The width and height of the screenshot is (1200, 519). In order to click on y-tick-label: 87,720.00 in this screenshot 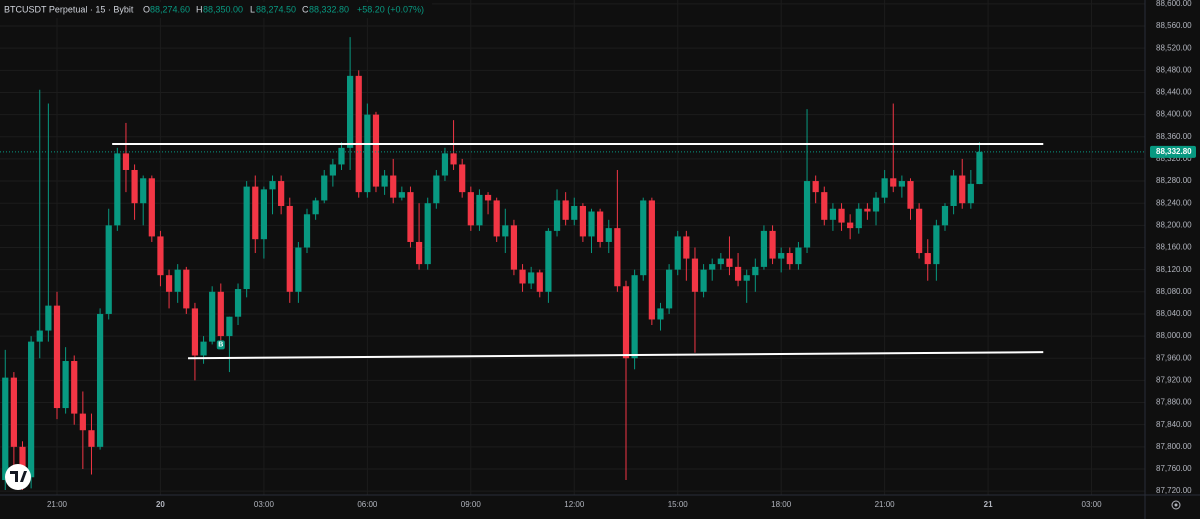, I will do `click(1174, 490)`.